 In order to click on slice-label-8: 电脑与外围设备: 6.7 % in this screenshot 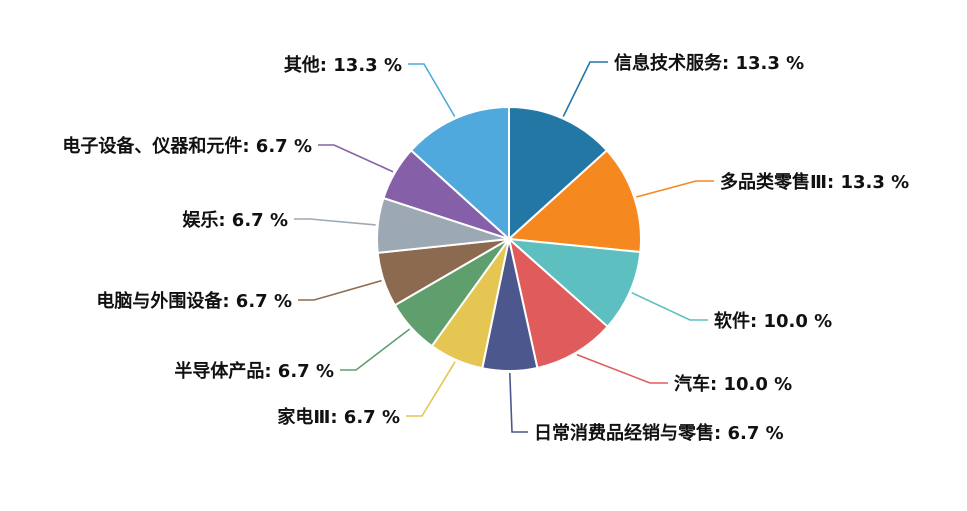, I will do `click(194, 301)`.